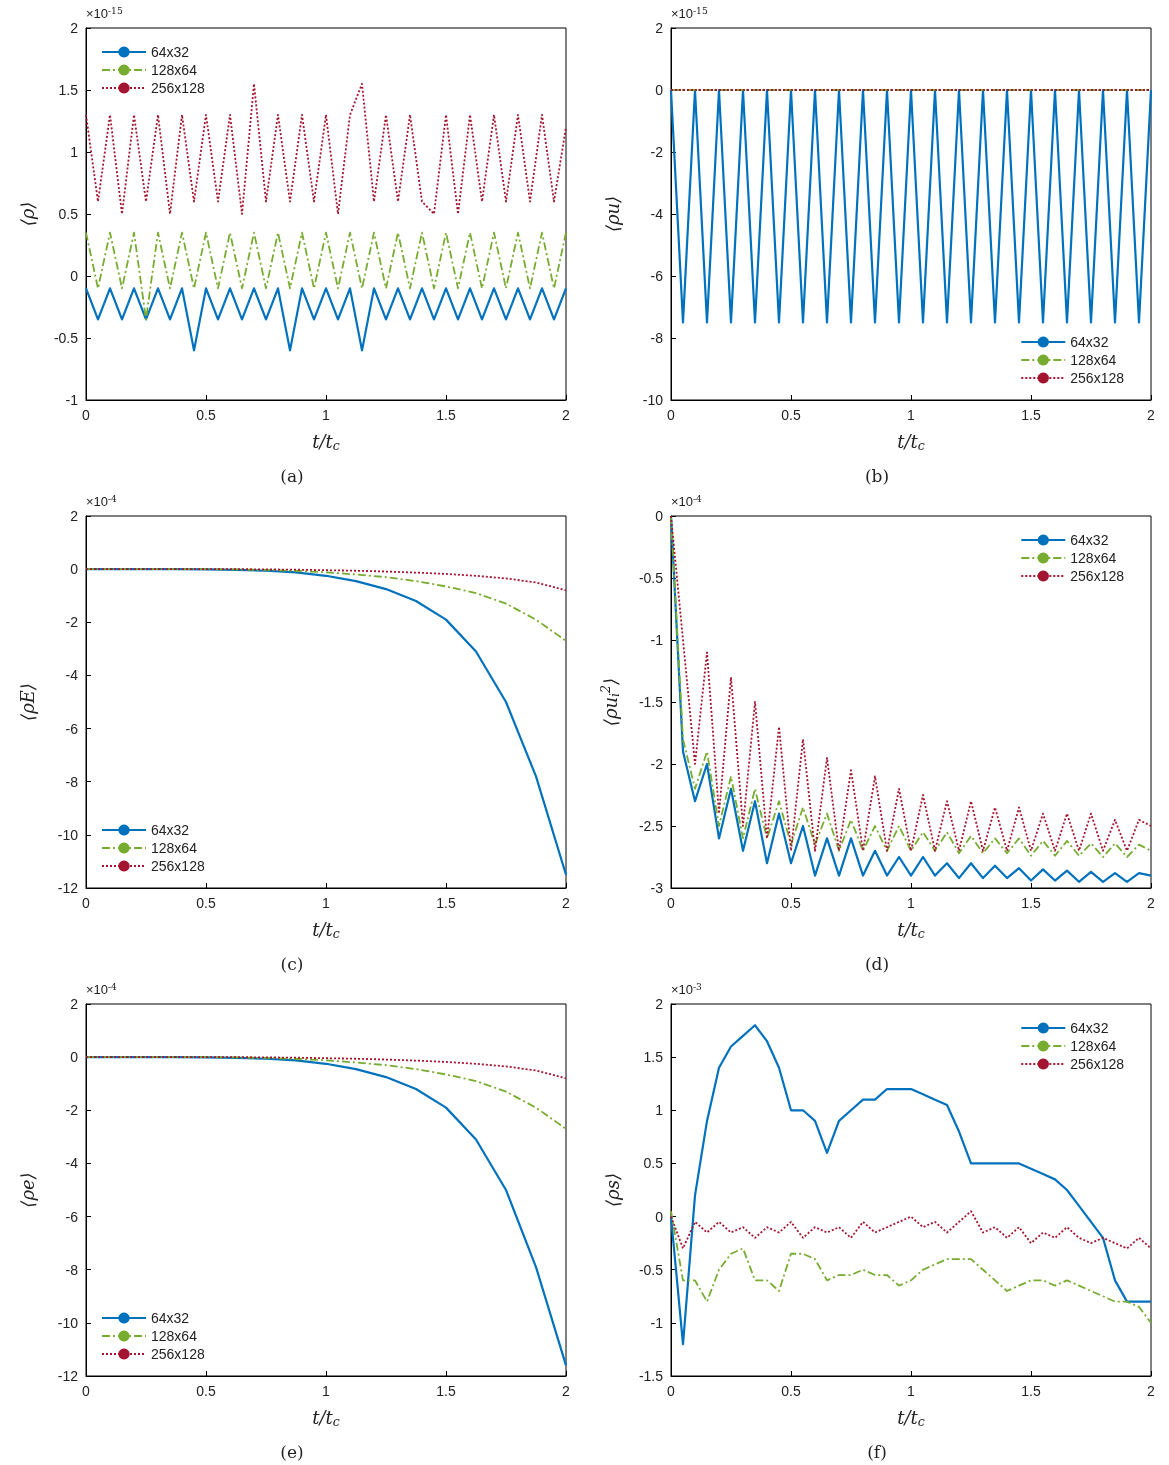 The image size is (1169, 1465). What do you see at coordinates (877, 475) in the screenshot?
I see `text: (b)` at bounding box center [877, 475].